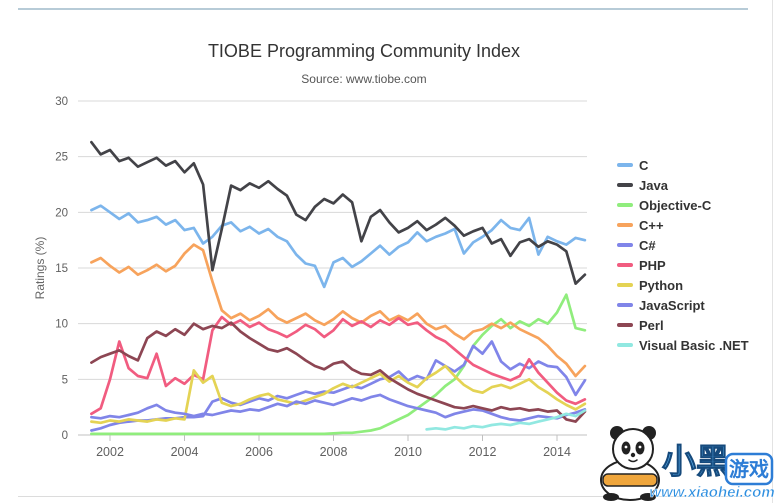  What do you see at coordinates (683, 165) in the screenshot?
I see `legend-item-c: C` at bounding box center [683, 165].